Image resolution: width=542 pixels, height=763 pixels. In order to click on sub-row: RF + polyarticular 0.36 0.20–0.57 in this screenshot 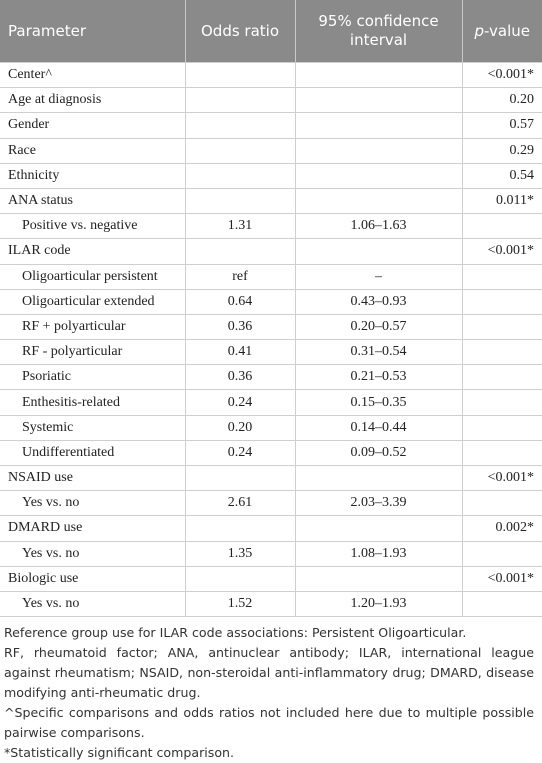, I will do `click(271, 327)`.